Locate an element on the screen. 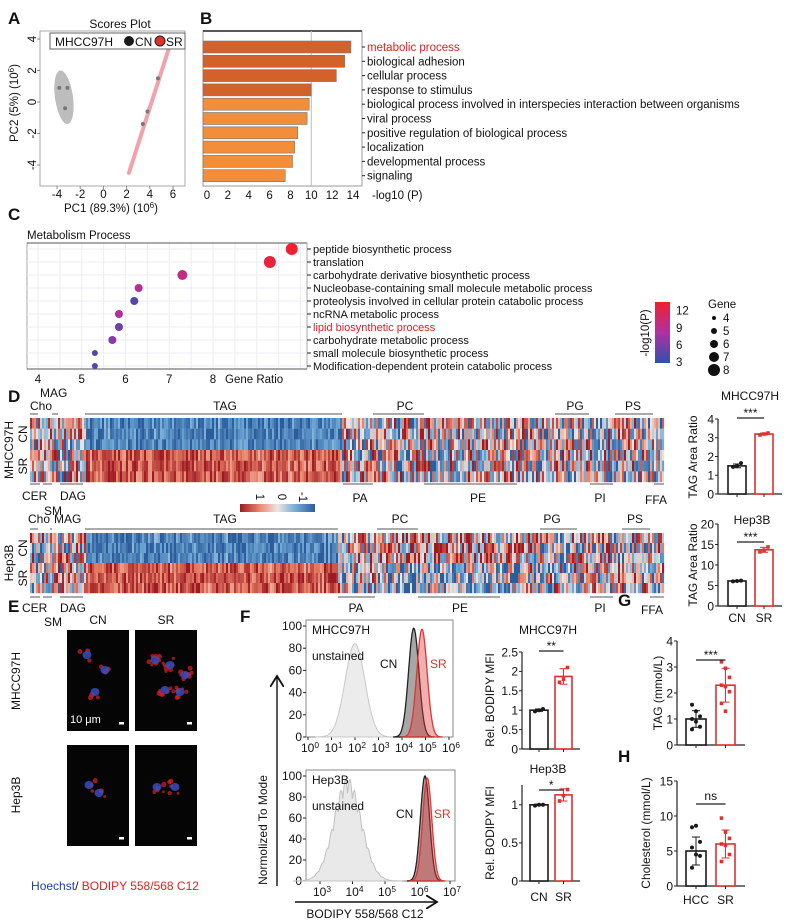 This screenshot has height=924, width=802. histogram-CN is located at coordinates (425, 828).